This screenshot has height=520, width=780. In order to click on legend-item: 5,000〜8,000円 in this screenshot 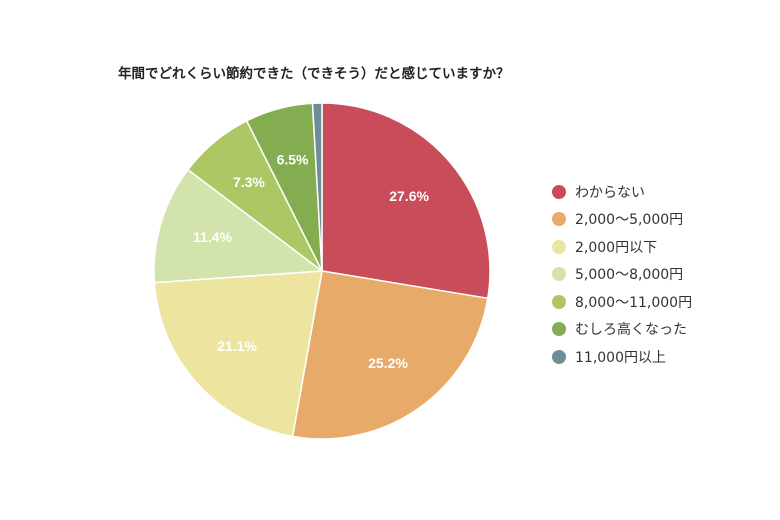, I will do `click(622, 275)`.